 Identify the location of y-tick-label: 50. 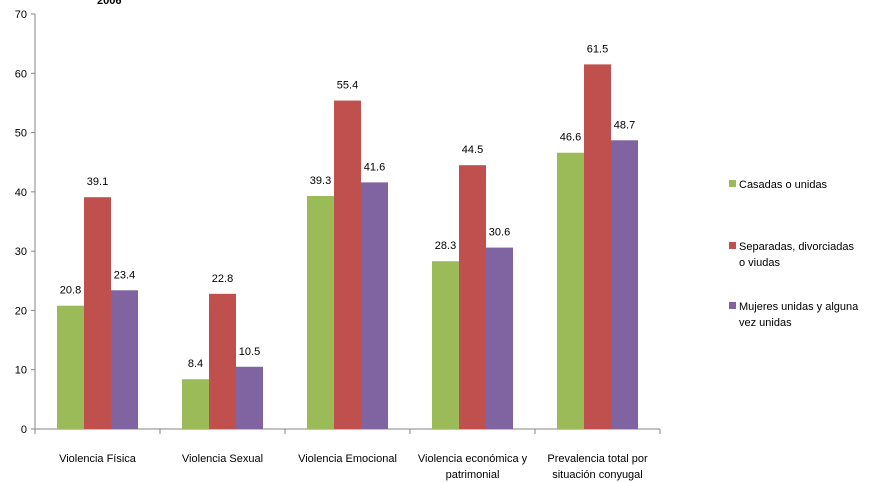
(21, 134).